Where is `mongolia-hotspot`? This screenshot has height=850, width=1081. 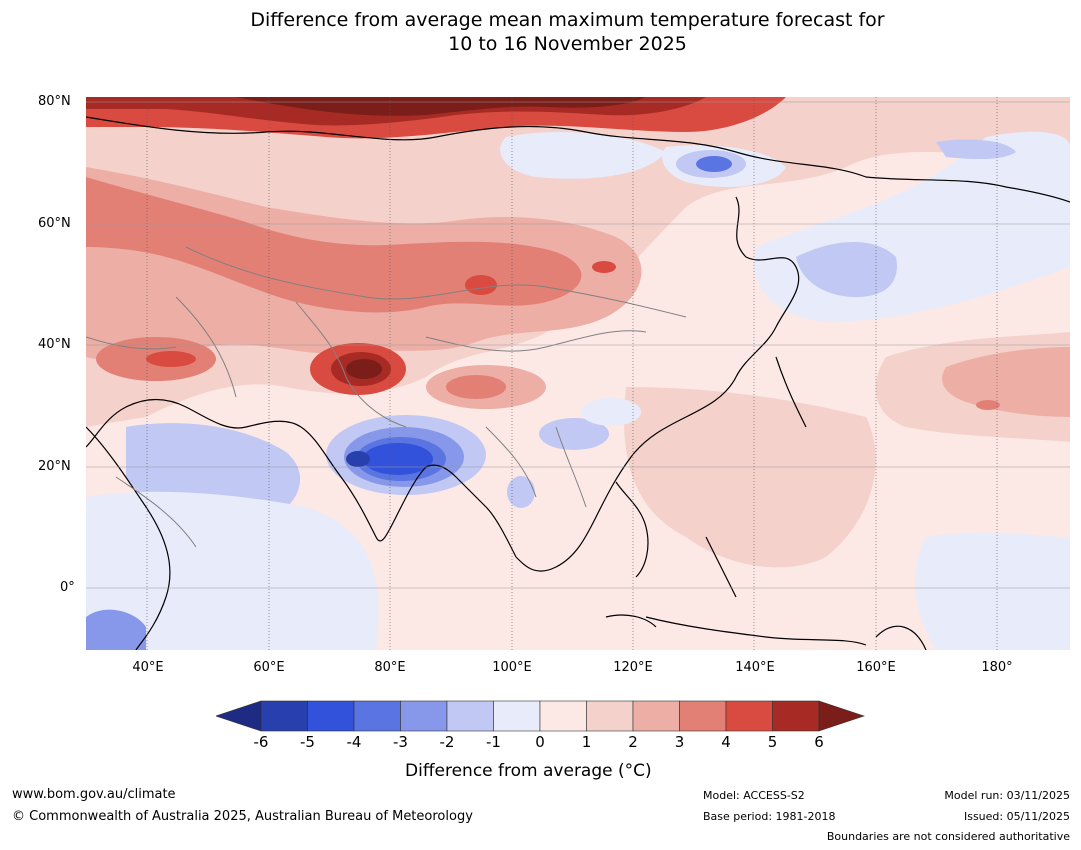
mongolia-hotspot is located at coordinates (481, 285).